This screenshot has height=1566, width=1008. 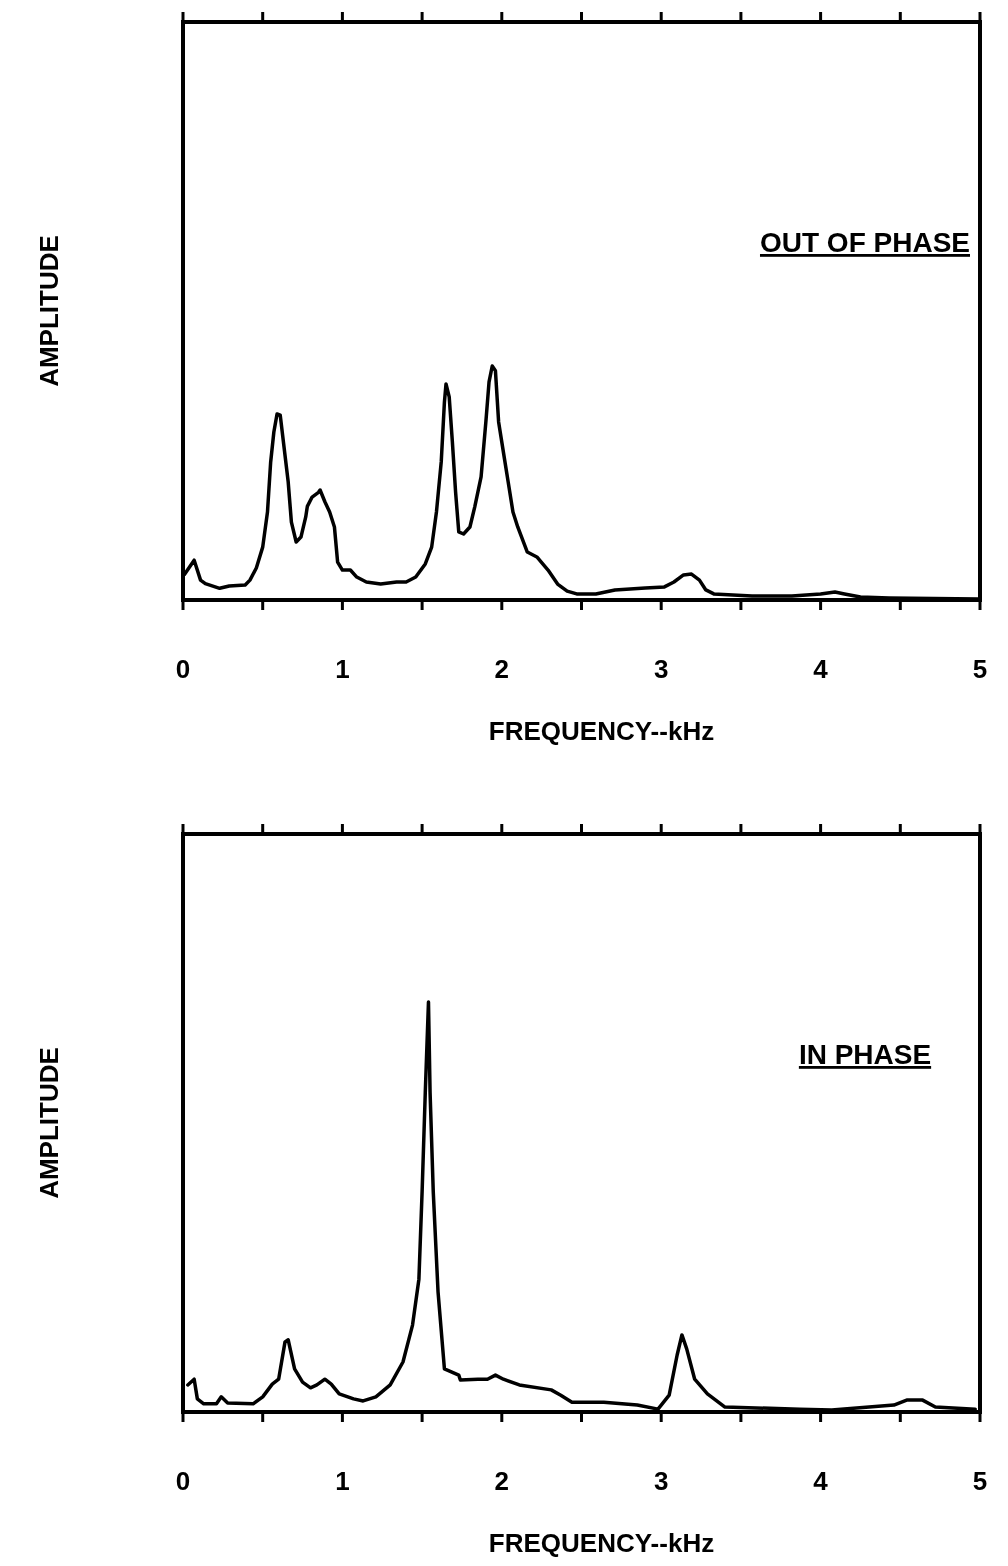 What do you see at coordinates (865, 1054) in the screenshot?
I see `annotation: IN PHASE` at bounding box center [865, 1054].